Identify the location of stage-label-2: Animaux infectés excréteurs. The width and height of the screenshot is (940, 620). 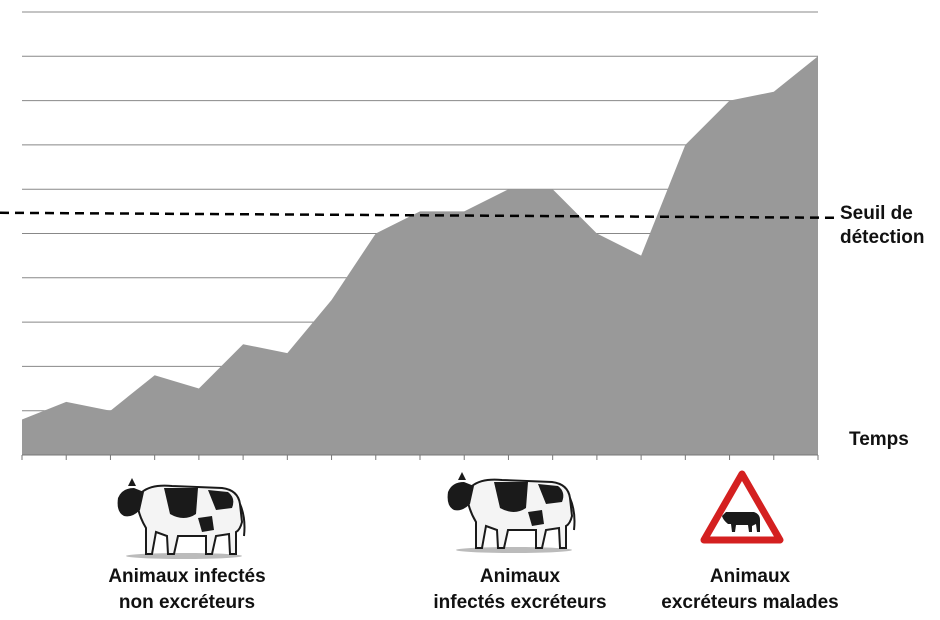
(520, 590).